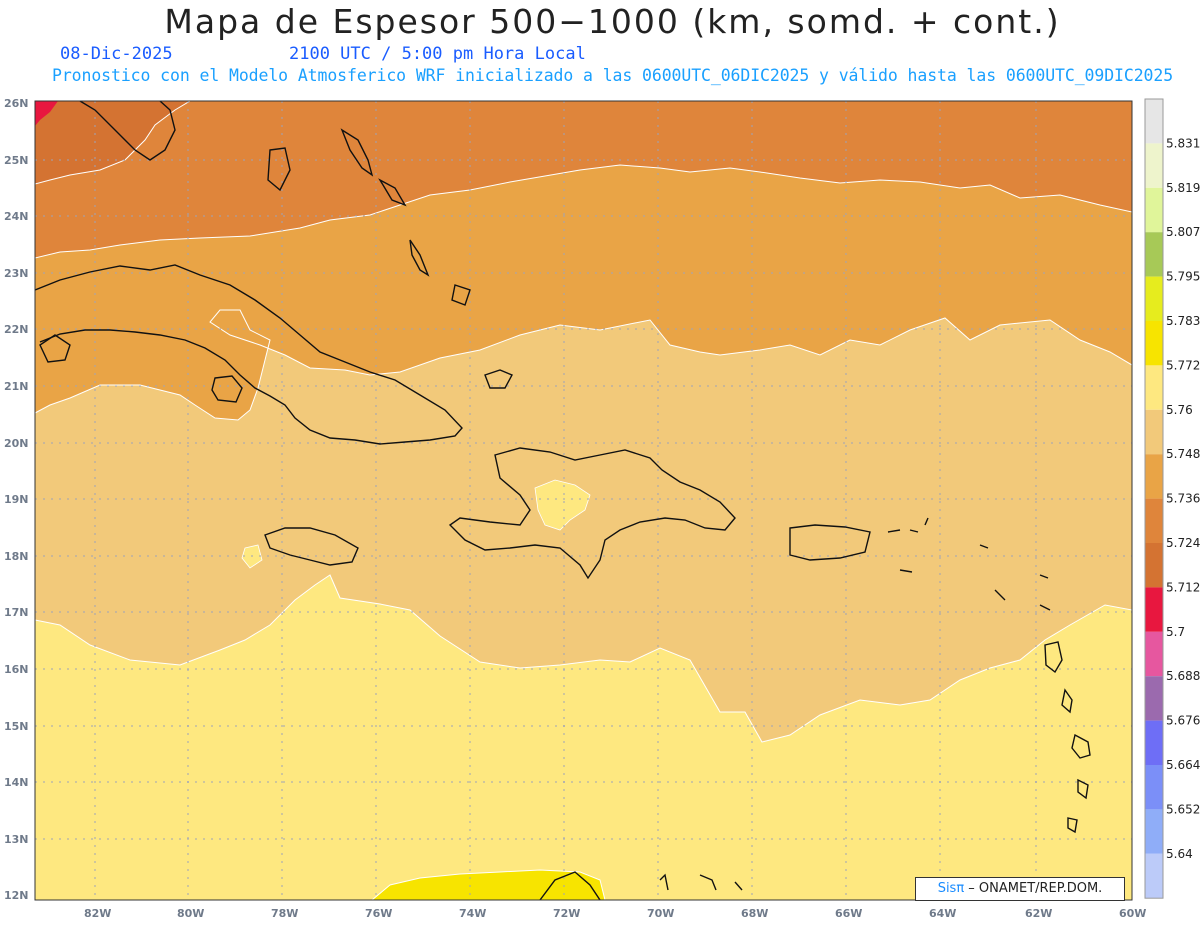  What do you see at coordinates (1183, 188) in the screenshot?
I see `colorbar-label: 5.819` at bounding box center [1183, 188].